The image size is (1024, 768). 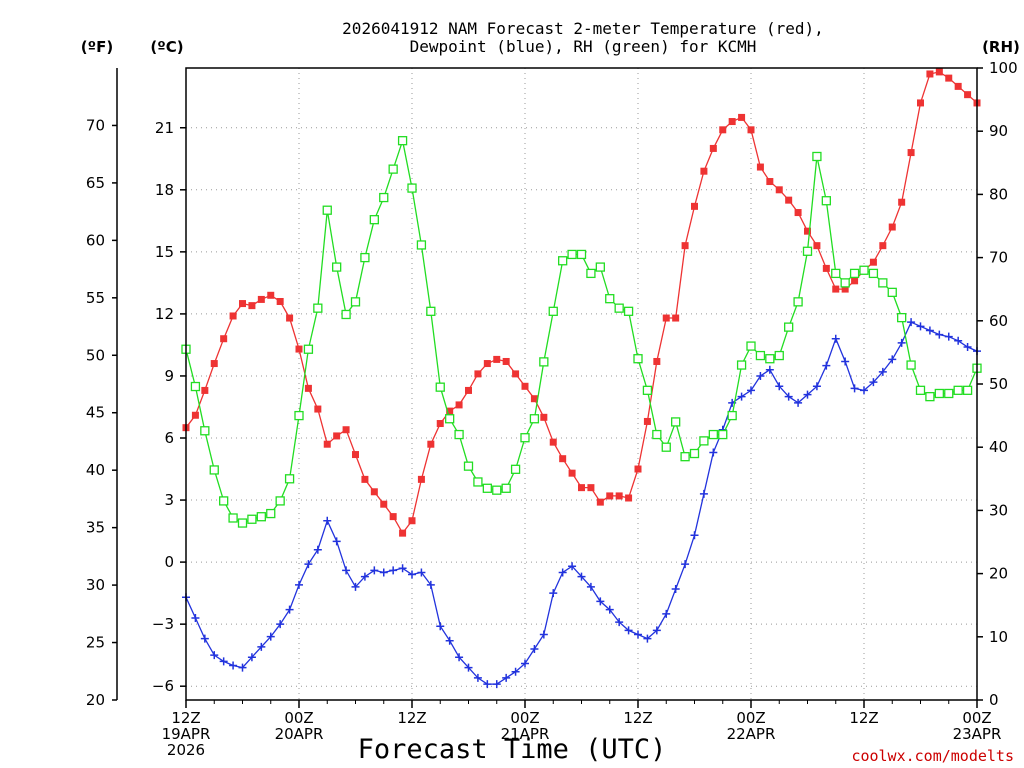 What do you see at coordinates (95, 700) in the screenshot?
I see `fahrenheit-tick-label: 20` at bounding box center [95, 700].